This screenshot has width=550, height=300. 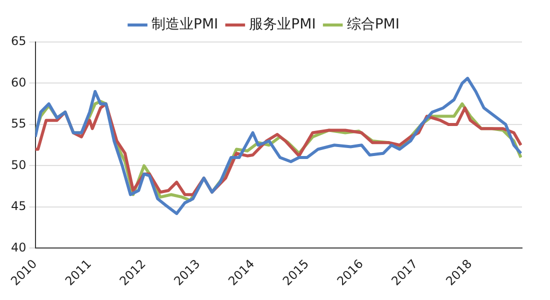 I want to click on legend-label: 制造业PMI, so click(x=185, y=24).